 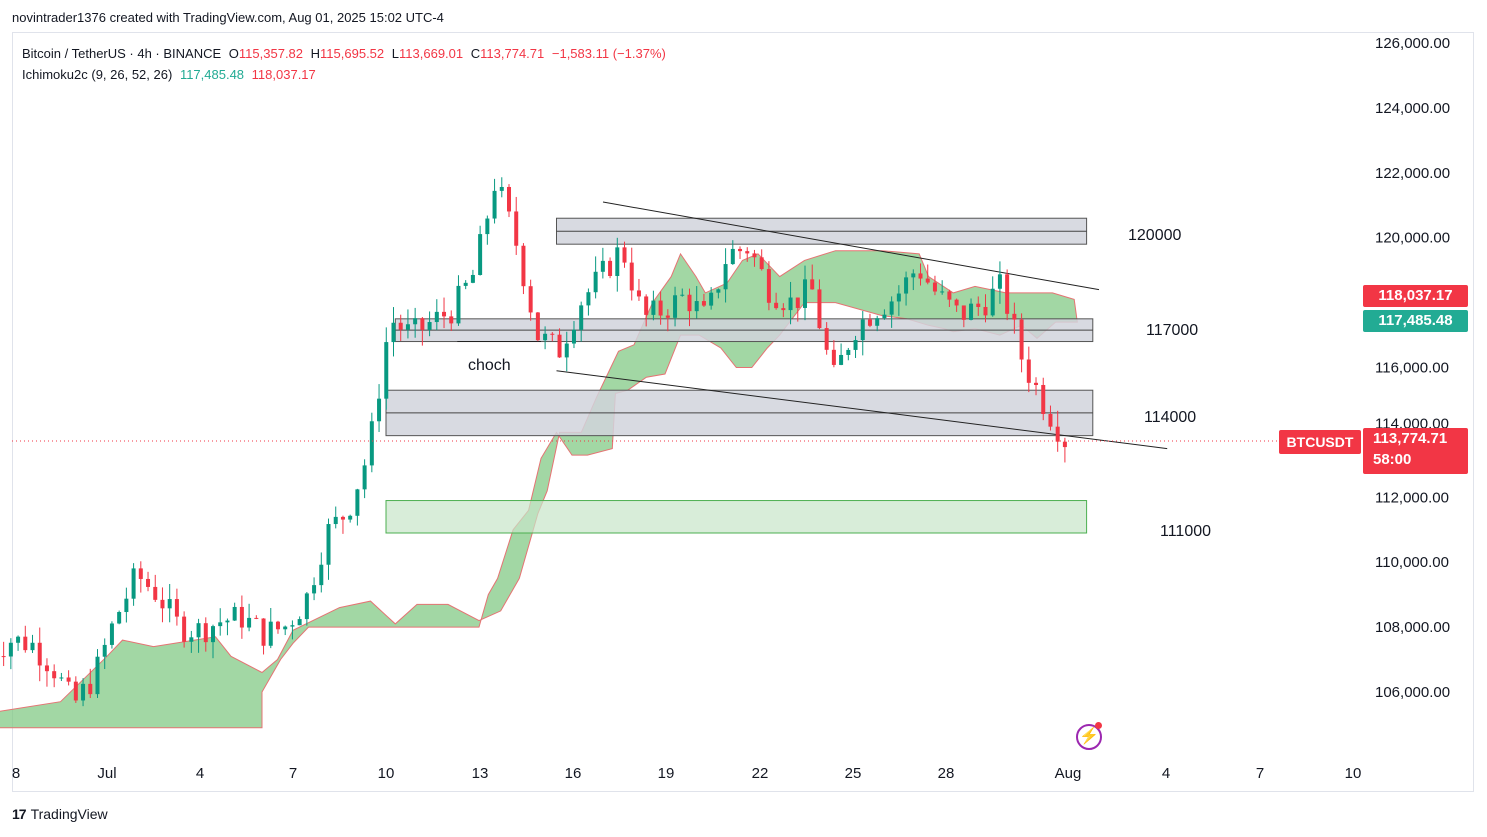 I want to click on symbol-price-tag: BTCUSDT, so click(x=1320, y=442).